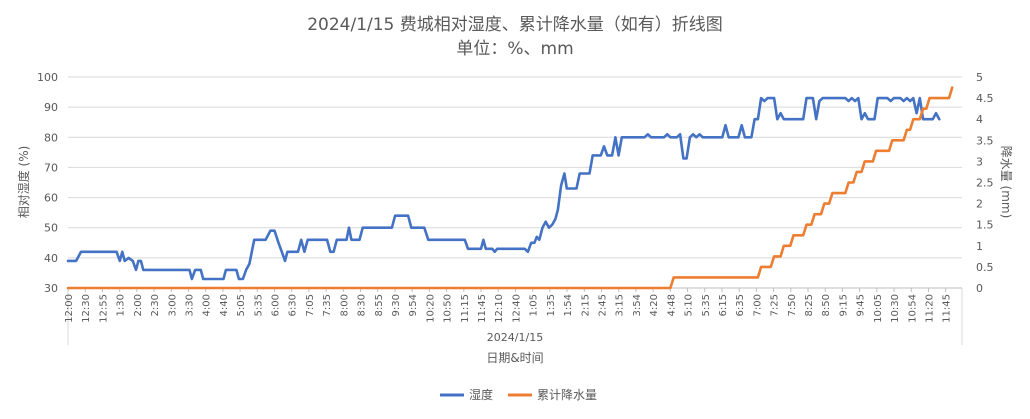 The width and height of the screenshot is (1030, 419). Describe the element at coordinates (103, 308) in the screenshot. I see `x-tick-label: 12:55` at that location.